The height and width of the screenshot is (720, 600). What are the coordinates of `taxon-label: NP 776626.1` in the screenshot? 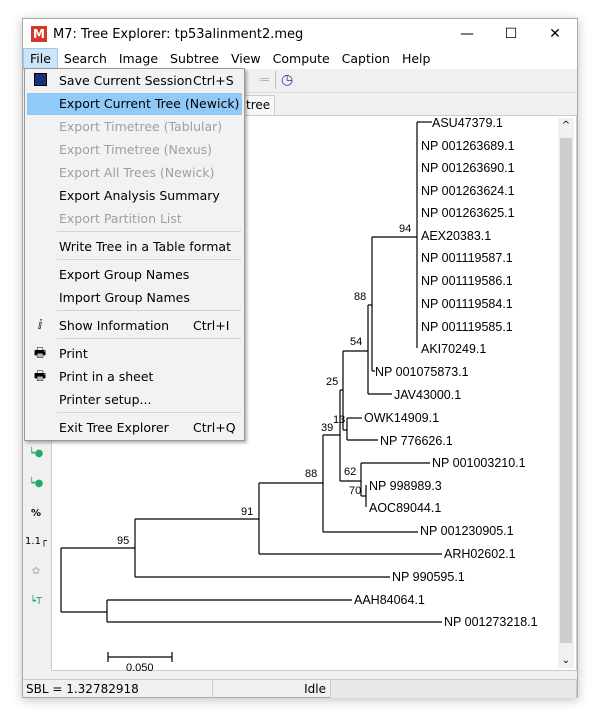 It's located at (416, 441).